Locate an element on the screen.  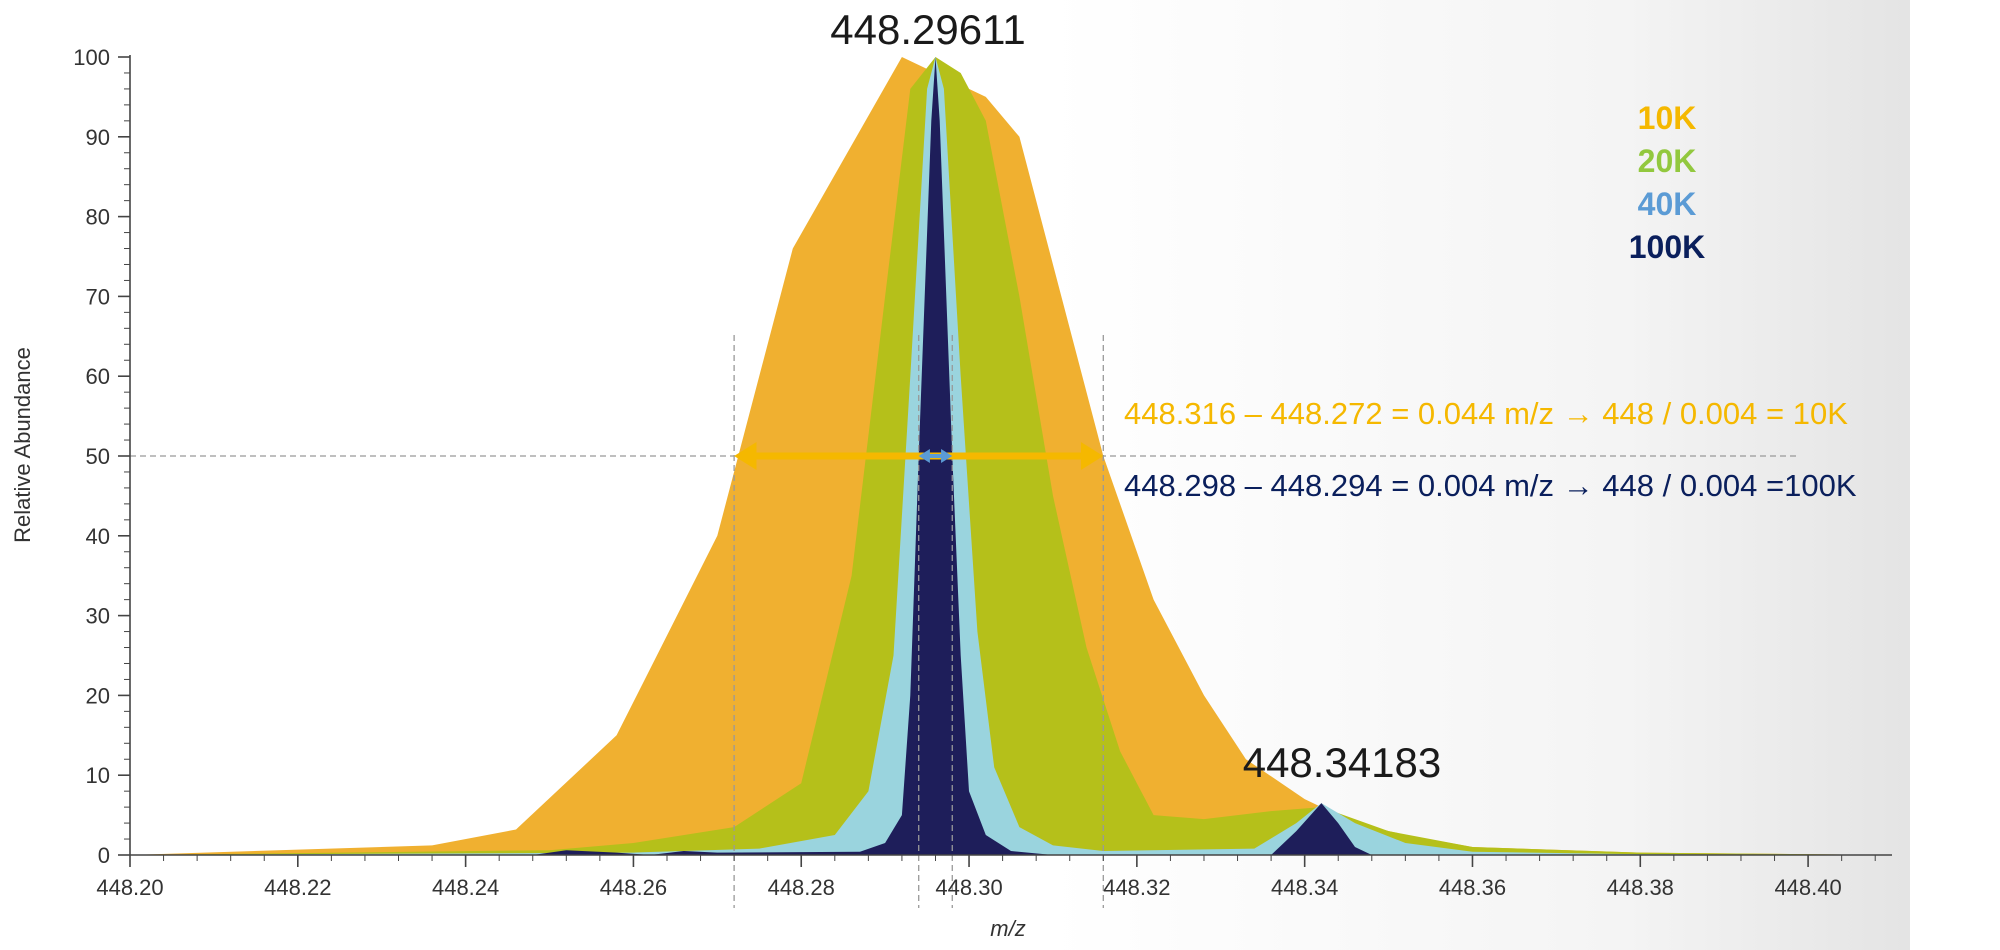
x-tick-label-448.32: 448.32 is located at coordinates (1136, 887).